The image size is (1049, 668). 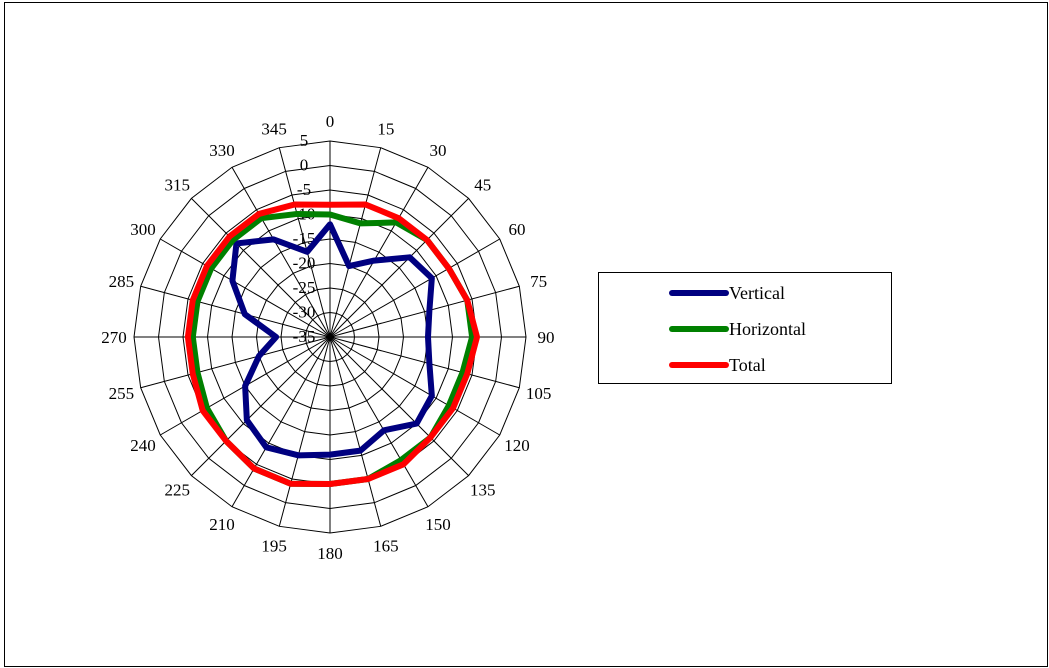 What do you see at coordinates (222, 150) in the screenshot?
I see `angle-label-330: 330` at bounding box center [222, 150].